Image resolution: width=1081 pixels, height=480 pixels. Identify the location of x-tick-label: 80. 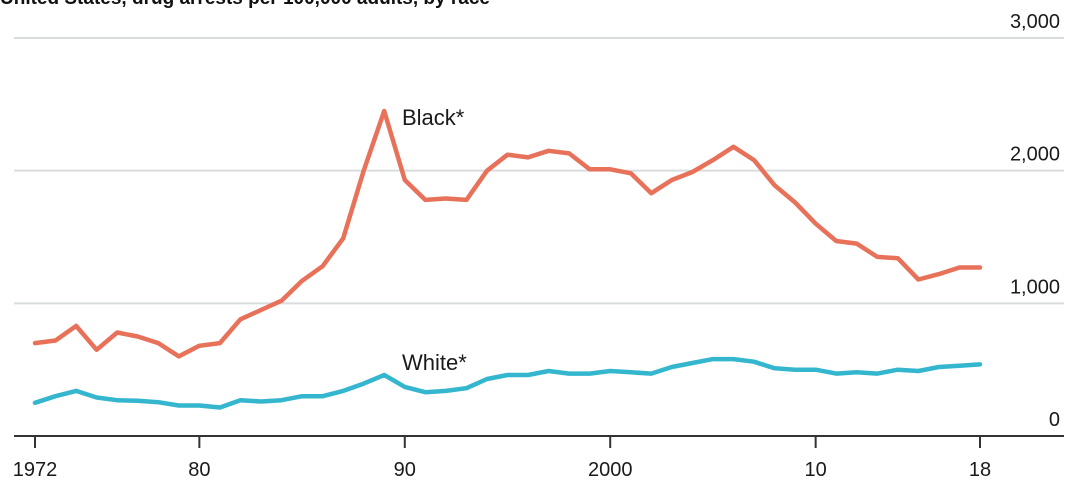
(199, 469).